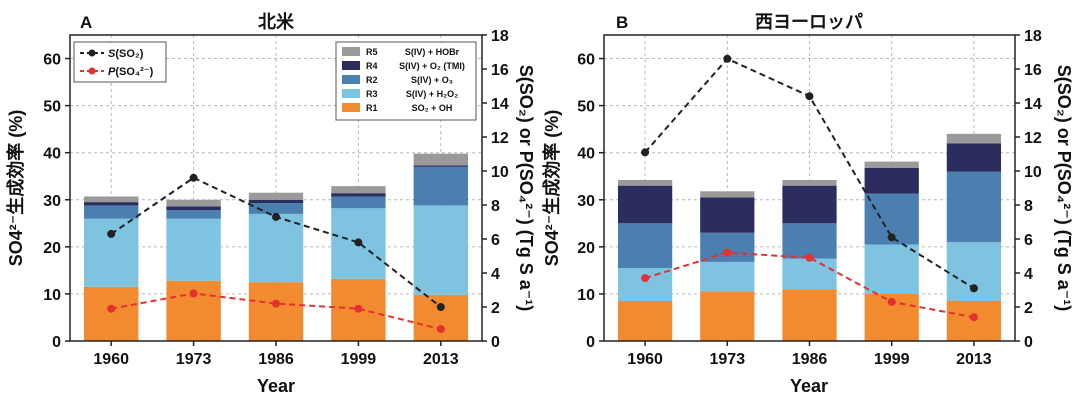 The width and height of the screenshot is (1073, 396). Describe the element at coordinates (440, 250) in the screenshot. I see `bar-r3-2013` at that location.